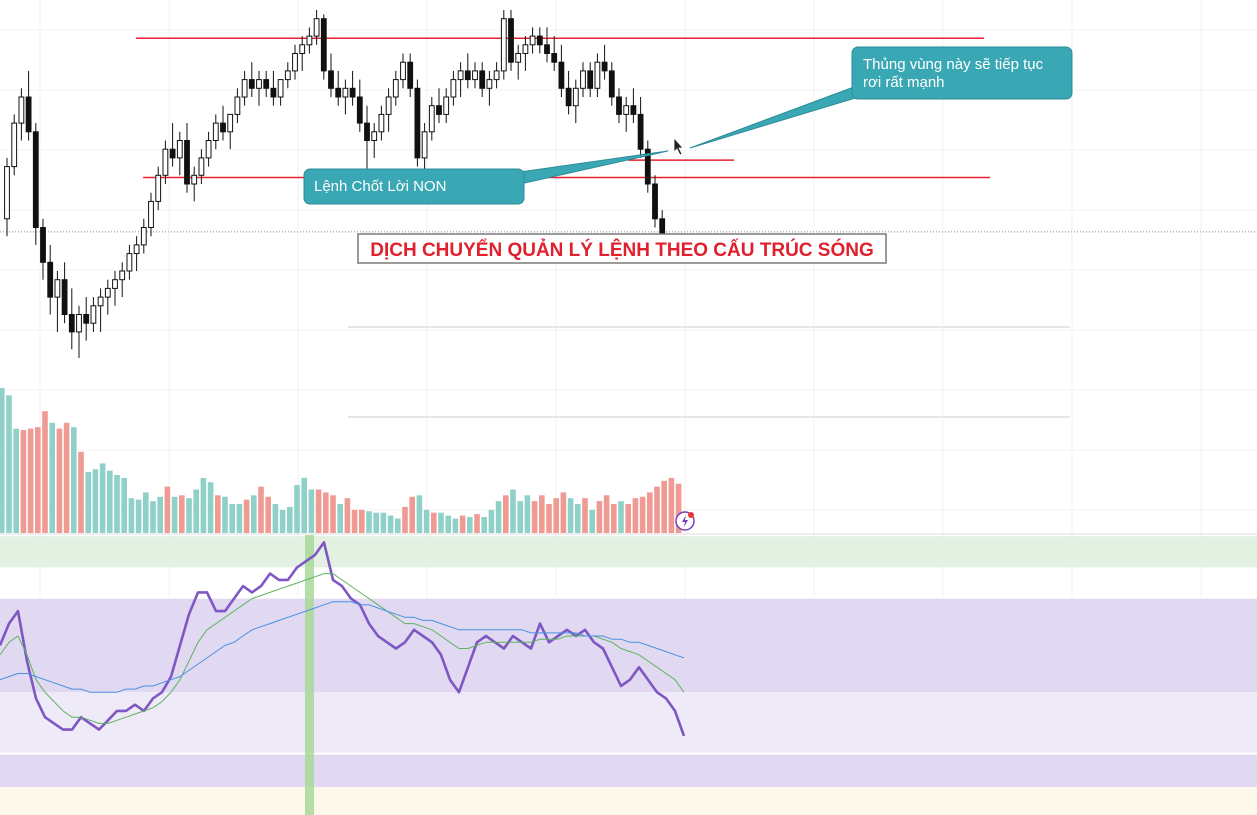 The height and width of the screenshot is (815, 1257). Describe the element at coordinates (628, 801) in the screenshot. I see `rsi-band` at that location.